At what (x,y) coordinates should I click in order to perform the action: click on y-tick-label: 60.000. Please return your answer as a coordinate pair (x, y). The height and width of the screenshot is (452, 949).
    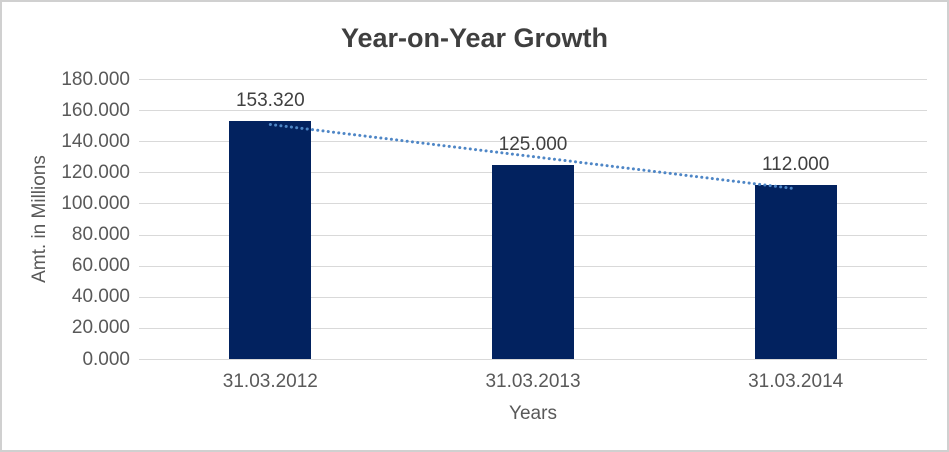
    Looking at the image, I should click on (100, 266).